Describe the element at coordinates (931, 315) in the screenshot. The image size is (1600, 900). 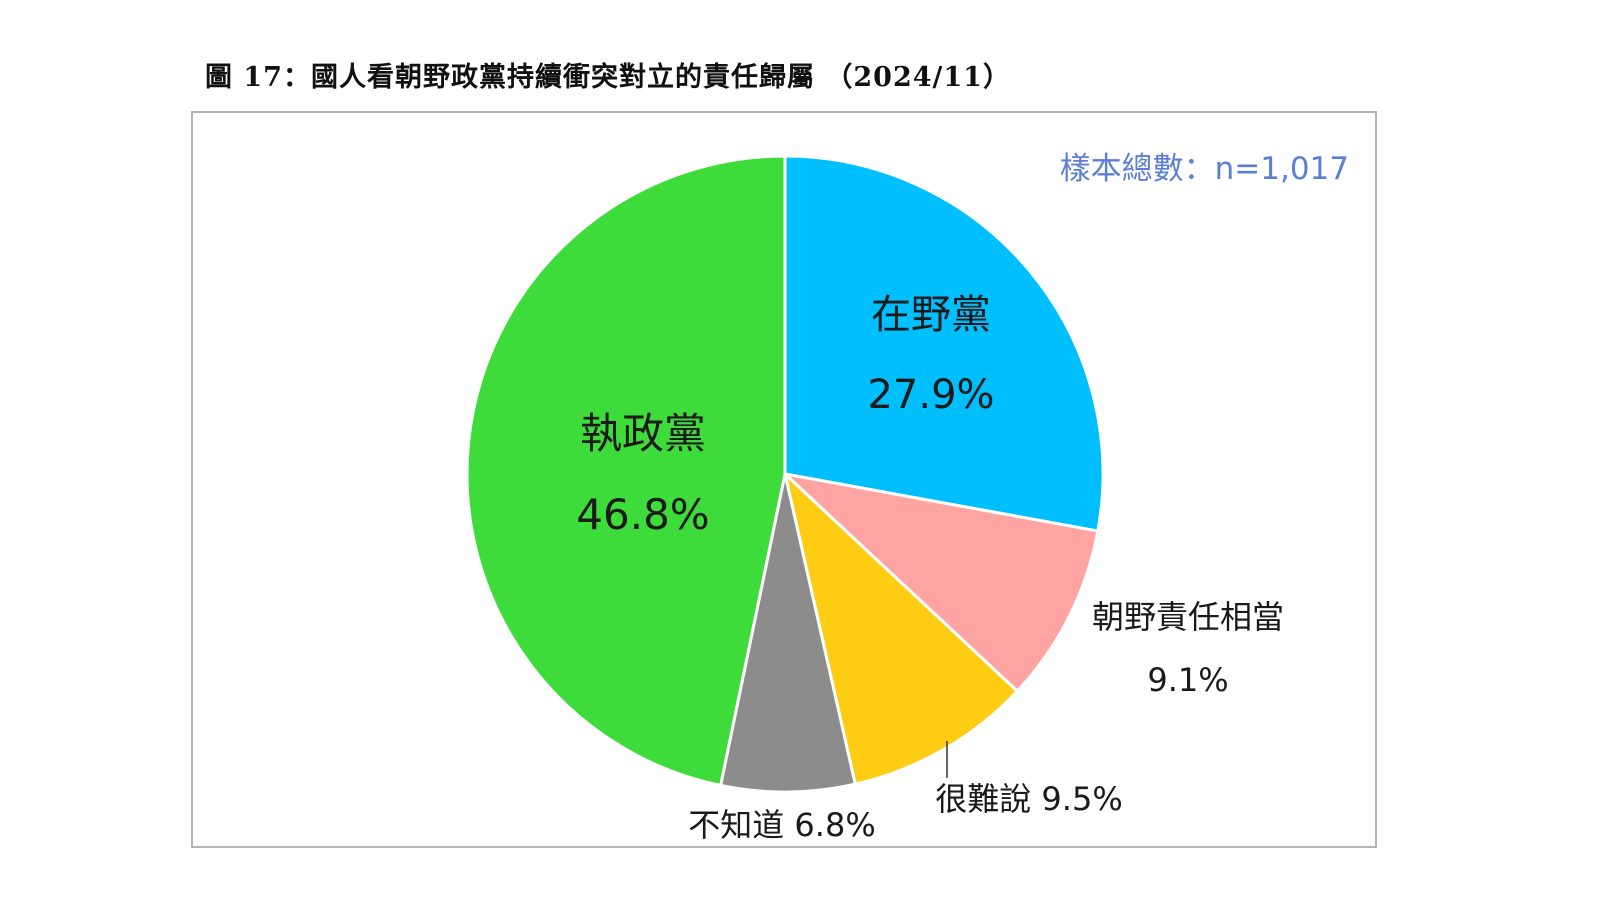
I see `slice-name-1: 在野黨` at that location.